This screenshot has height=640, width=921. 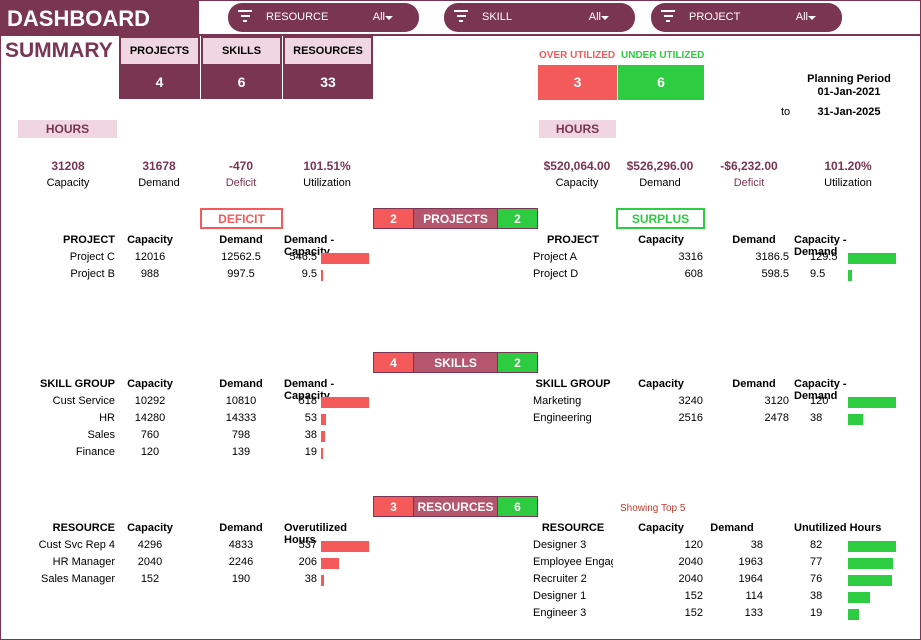 What do you see at coordinates (297, 17) in the screenshot?
I see `resource-filter-label: RESOURCE` at bounding box center [297, 17].